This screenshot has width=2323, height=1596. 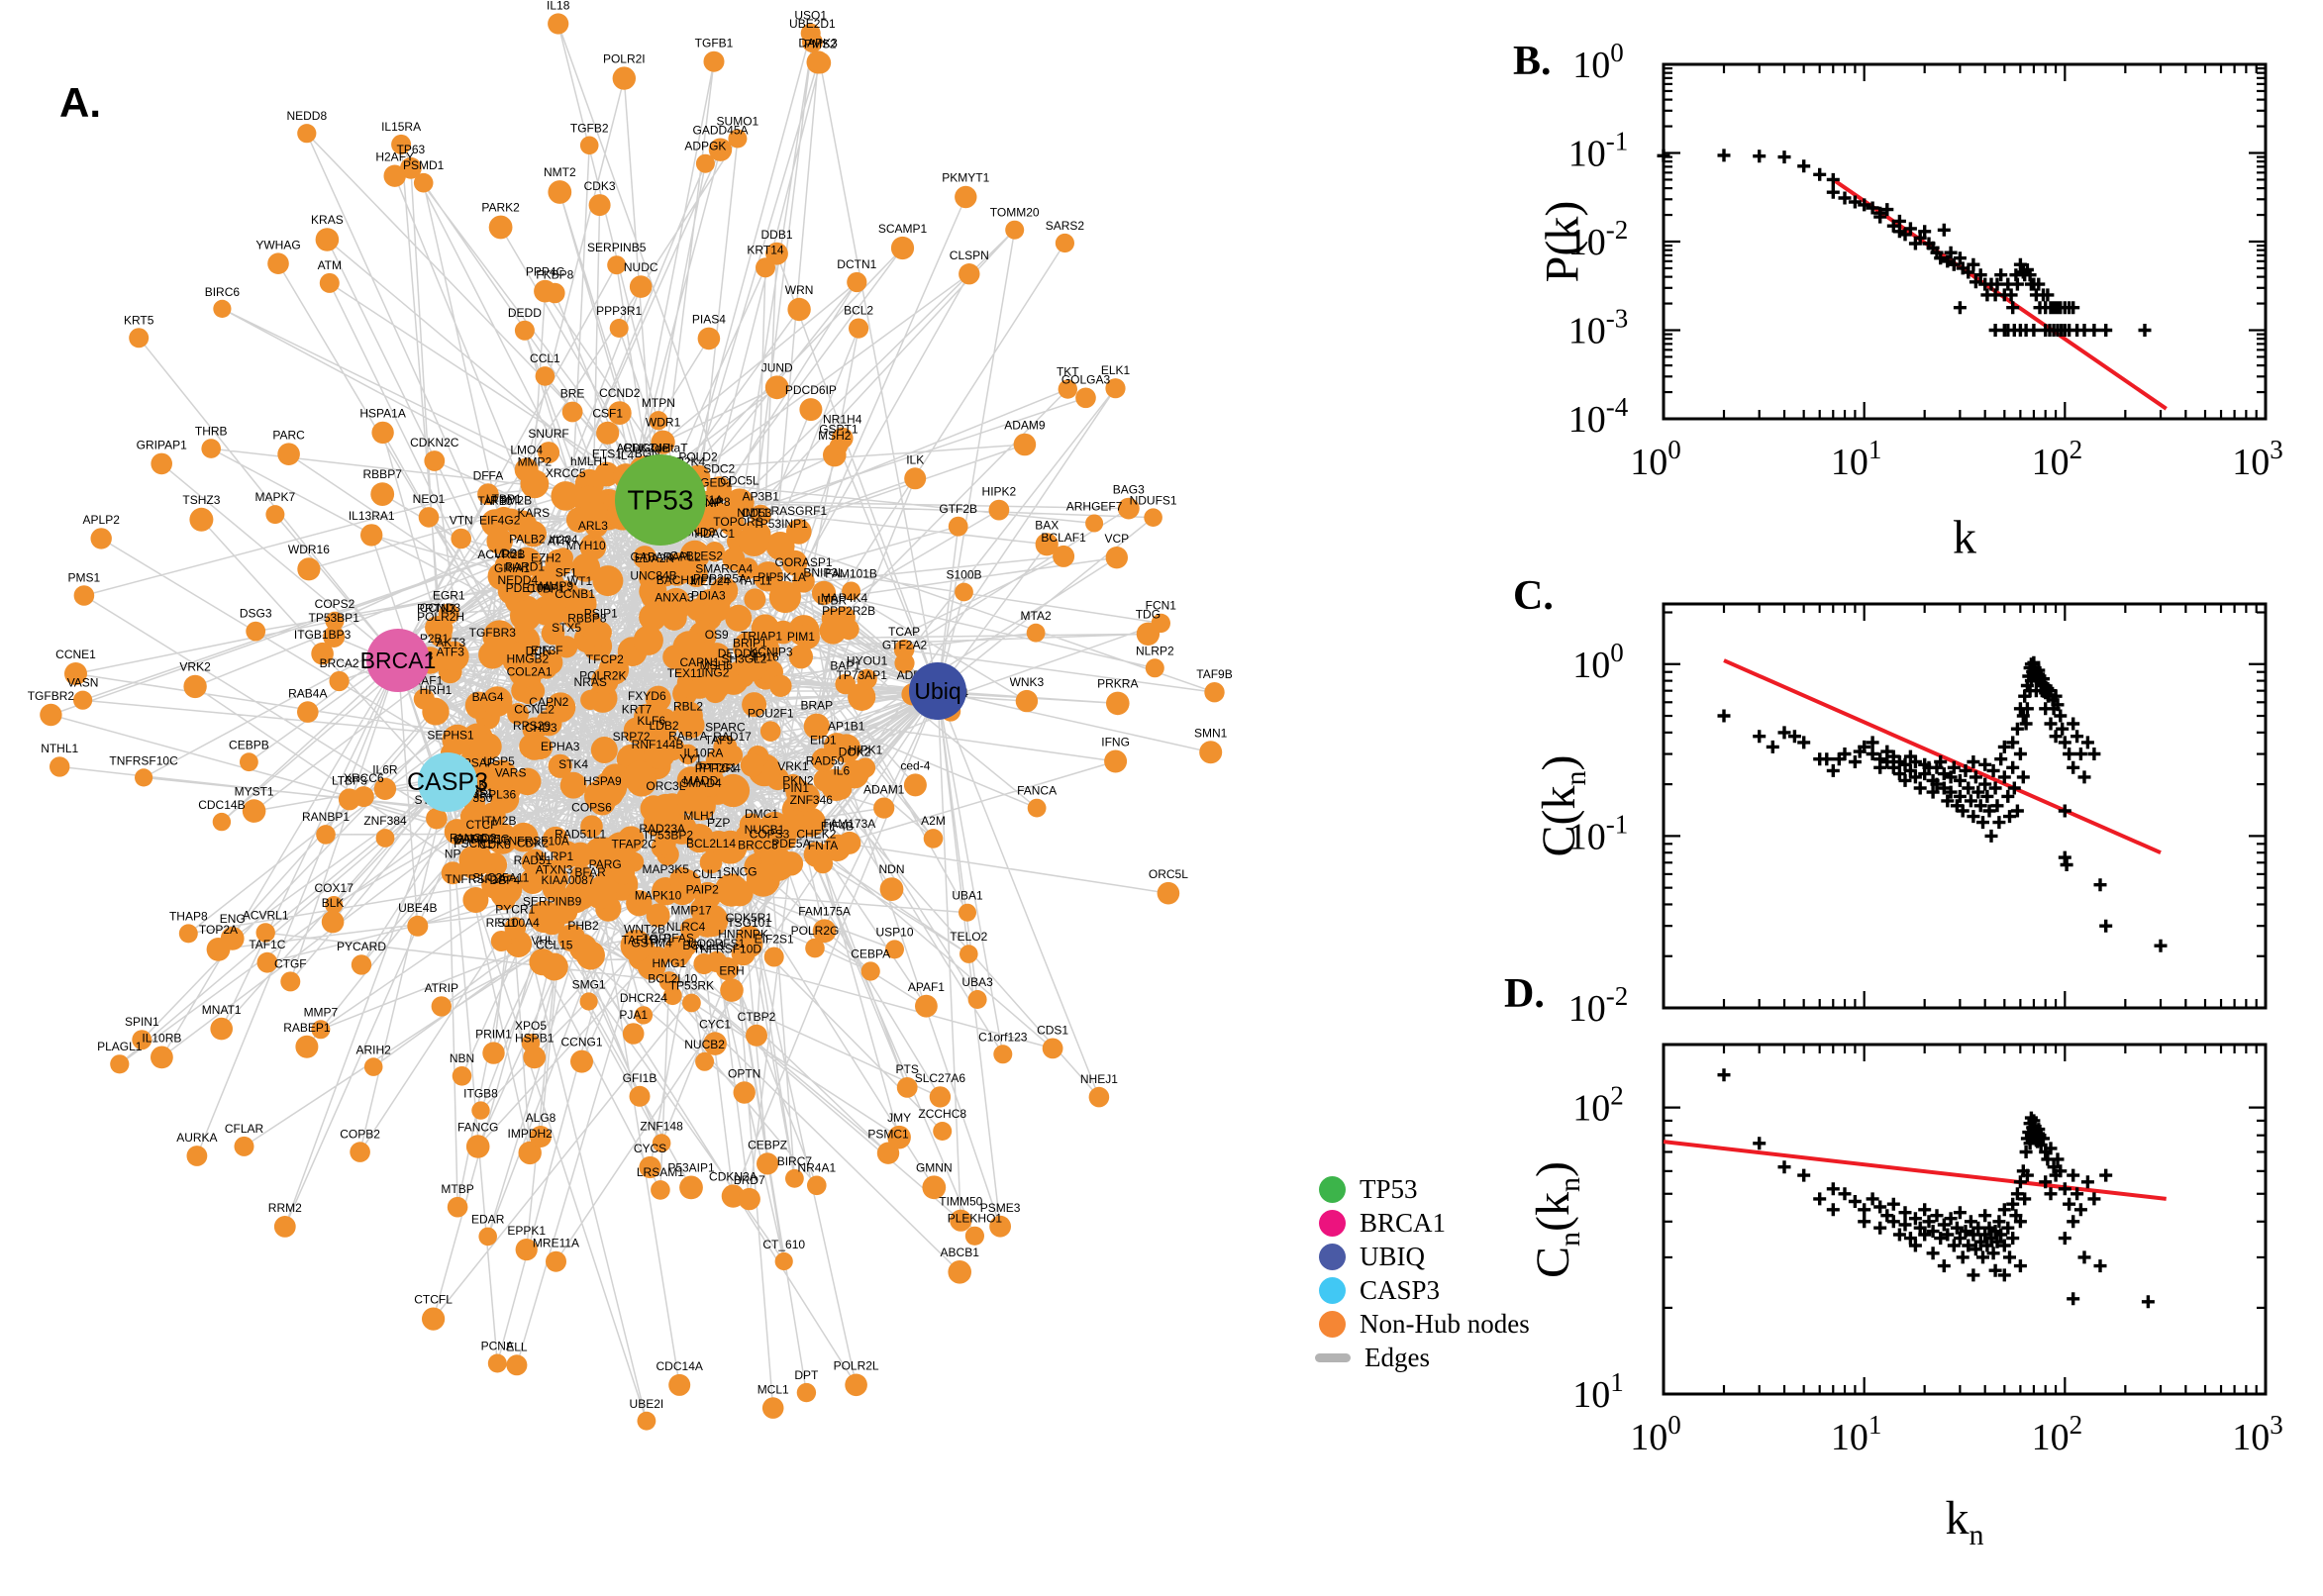 What do you see at coordinates (1965, 242) in the screenshot?
I see `plot-frame-B` at bounding box center [1965, 242].